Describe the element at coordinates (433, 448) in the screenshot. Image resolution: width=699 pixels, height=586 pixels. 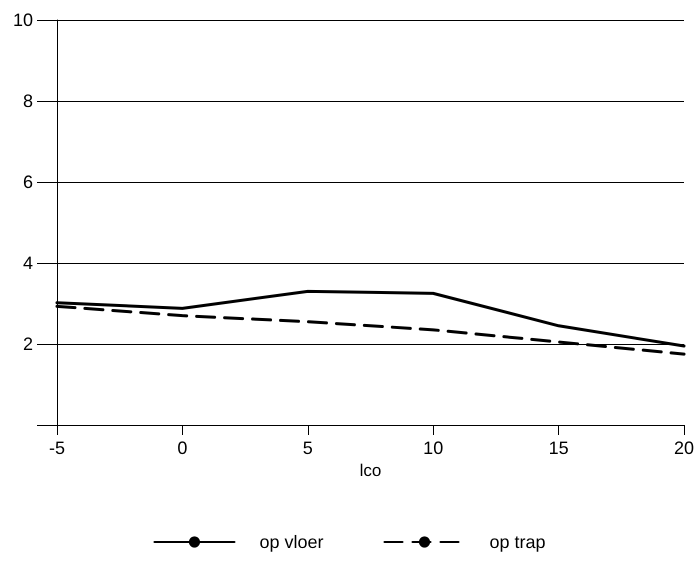
I see `x-tick-label: 10` at that location.